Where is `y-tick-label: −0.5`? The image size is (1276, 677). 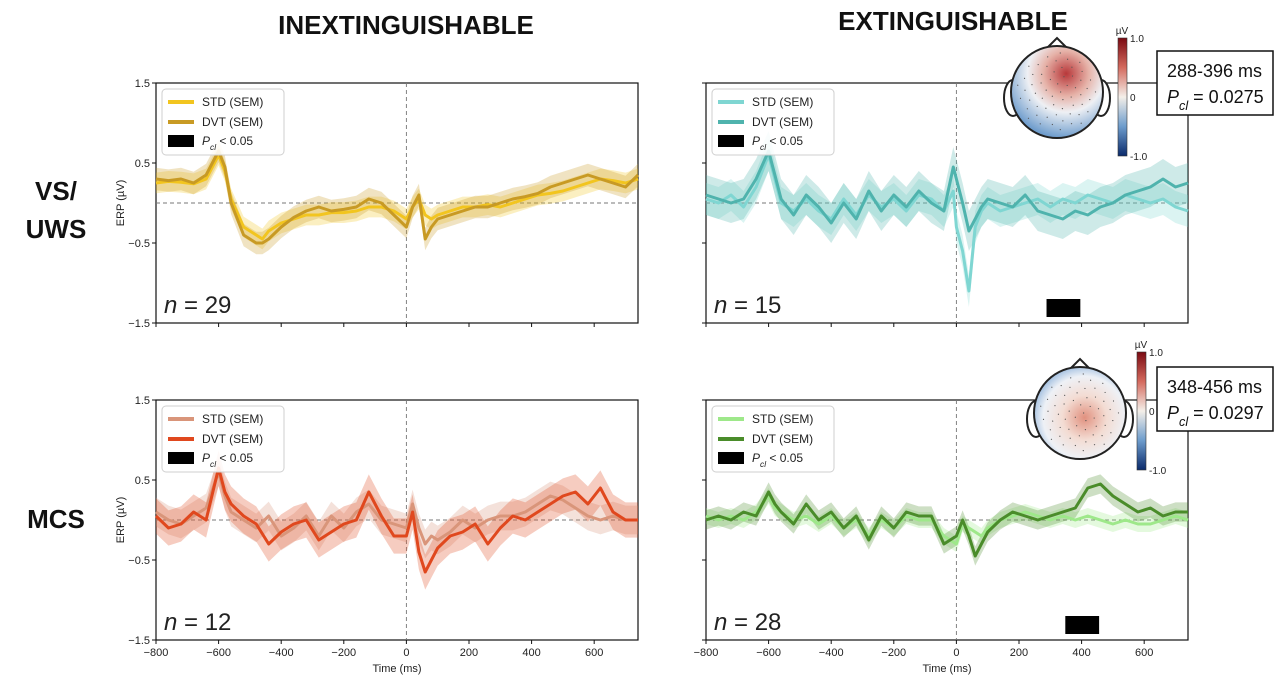 y-tick-label: −0.5 is located at coordinates (139, 244).